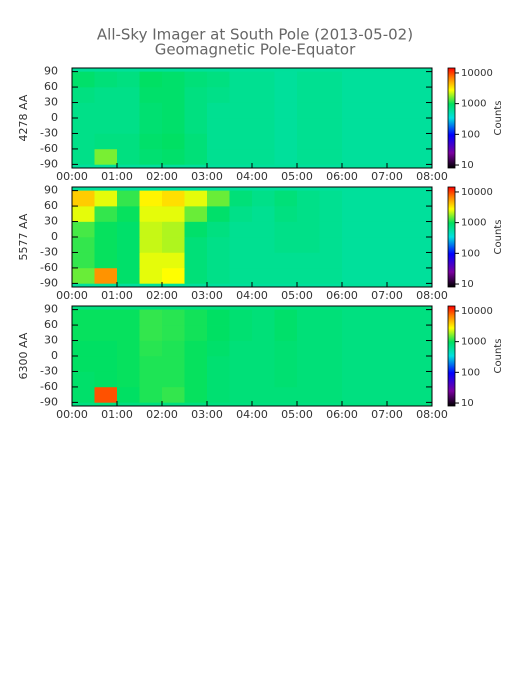 Image resolution: width=510 pixels, height=680 pixels. I want to click on x-tick-label: 07:00, so click(387, 295).